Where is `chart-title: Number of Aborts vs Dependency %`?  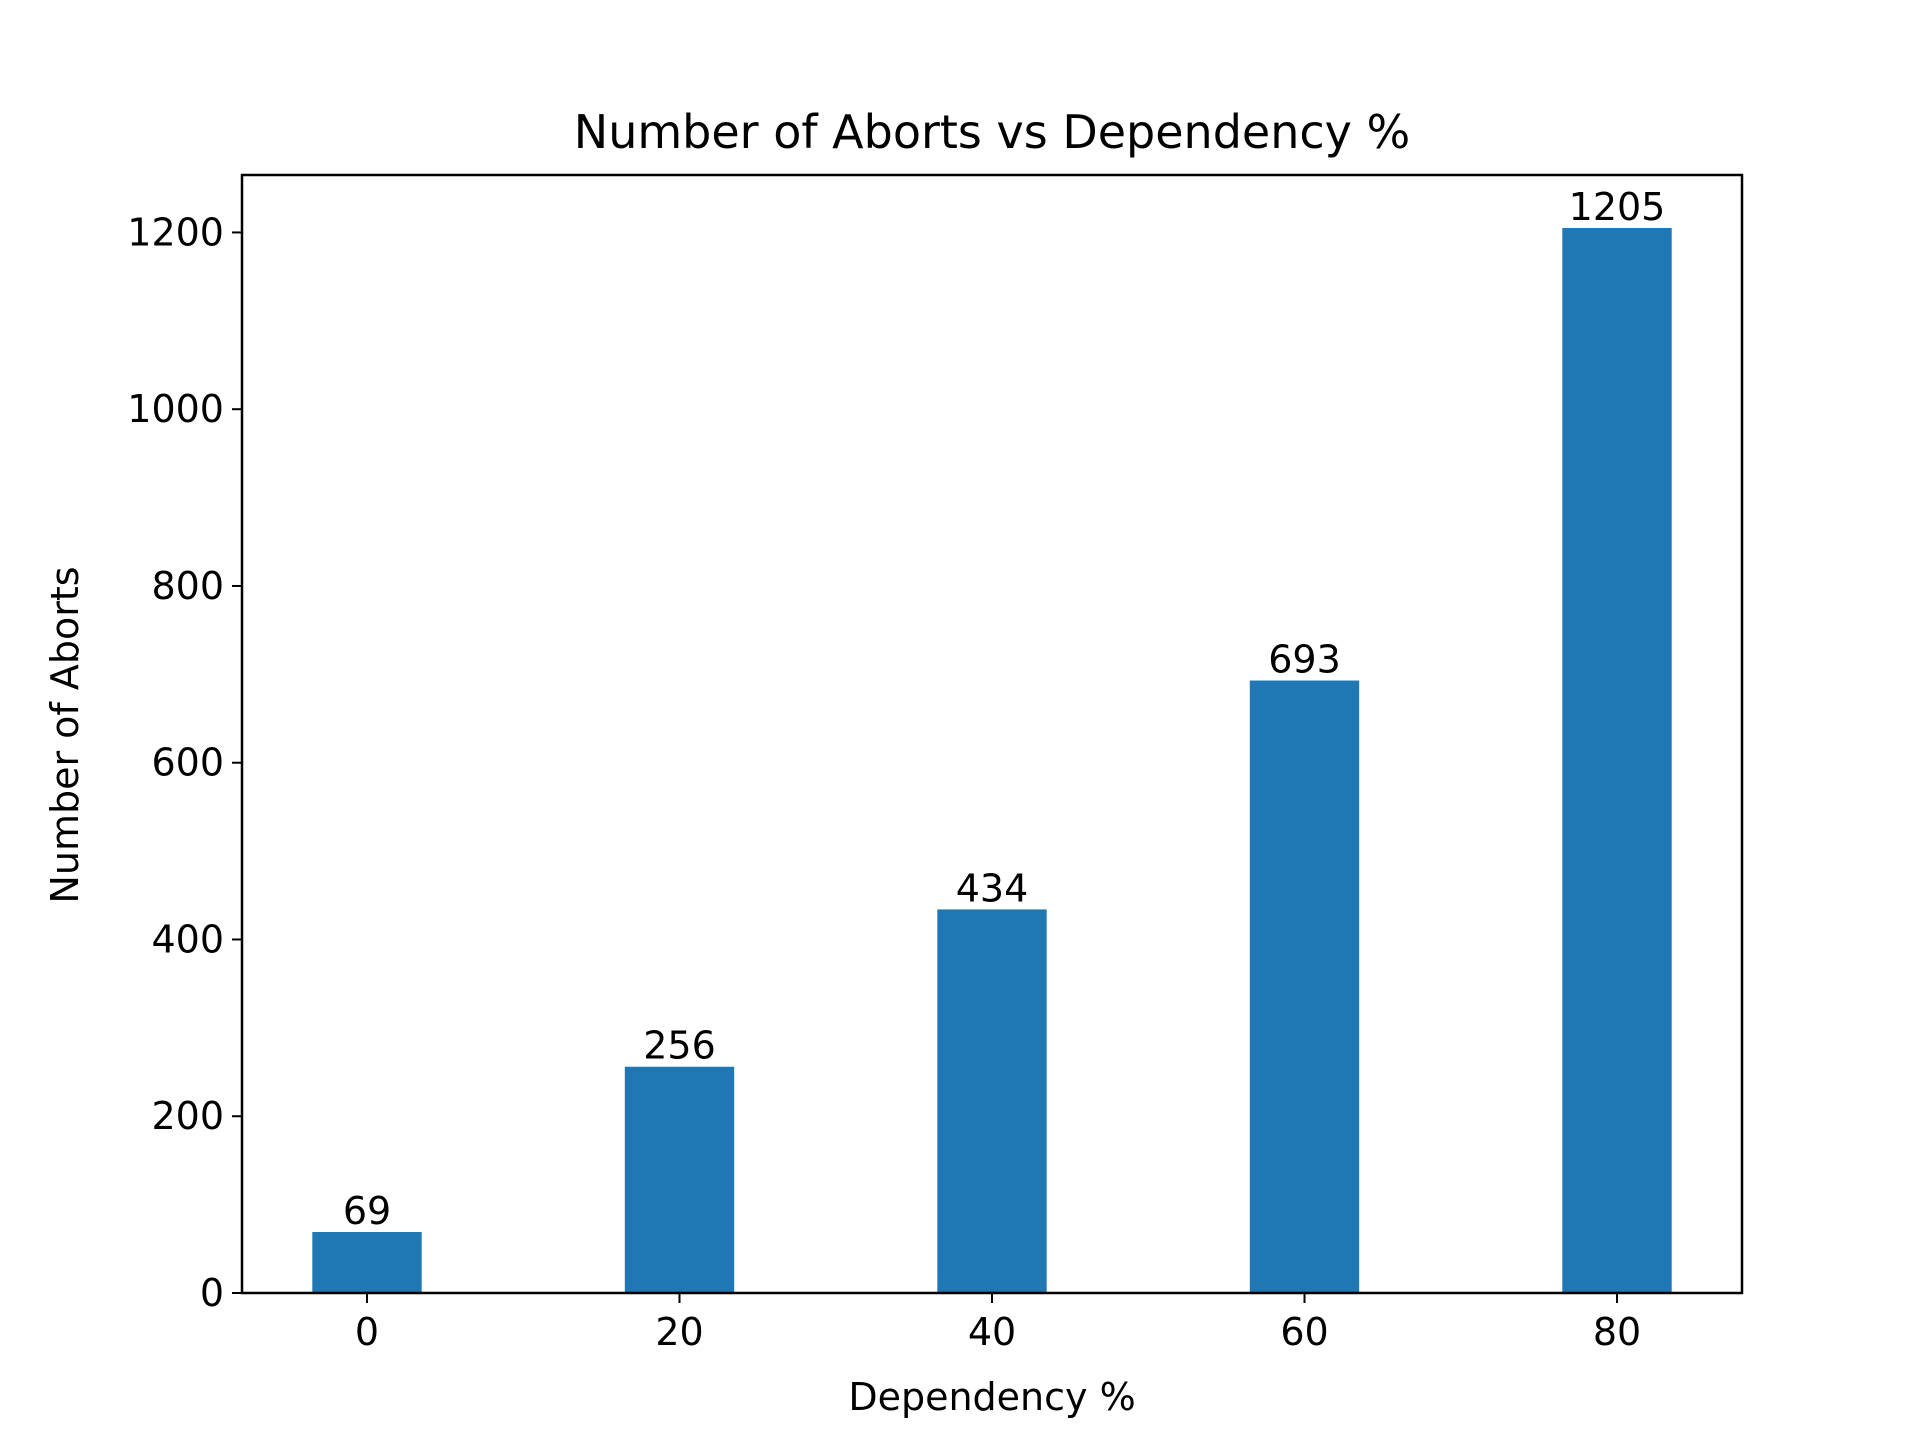 chart-title: Number of Aborts vs Dependency % is located at coordinates (992, 132).